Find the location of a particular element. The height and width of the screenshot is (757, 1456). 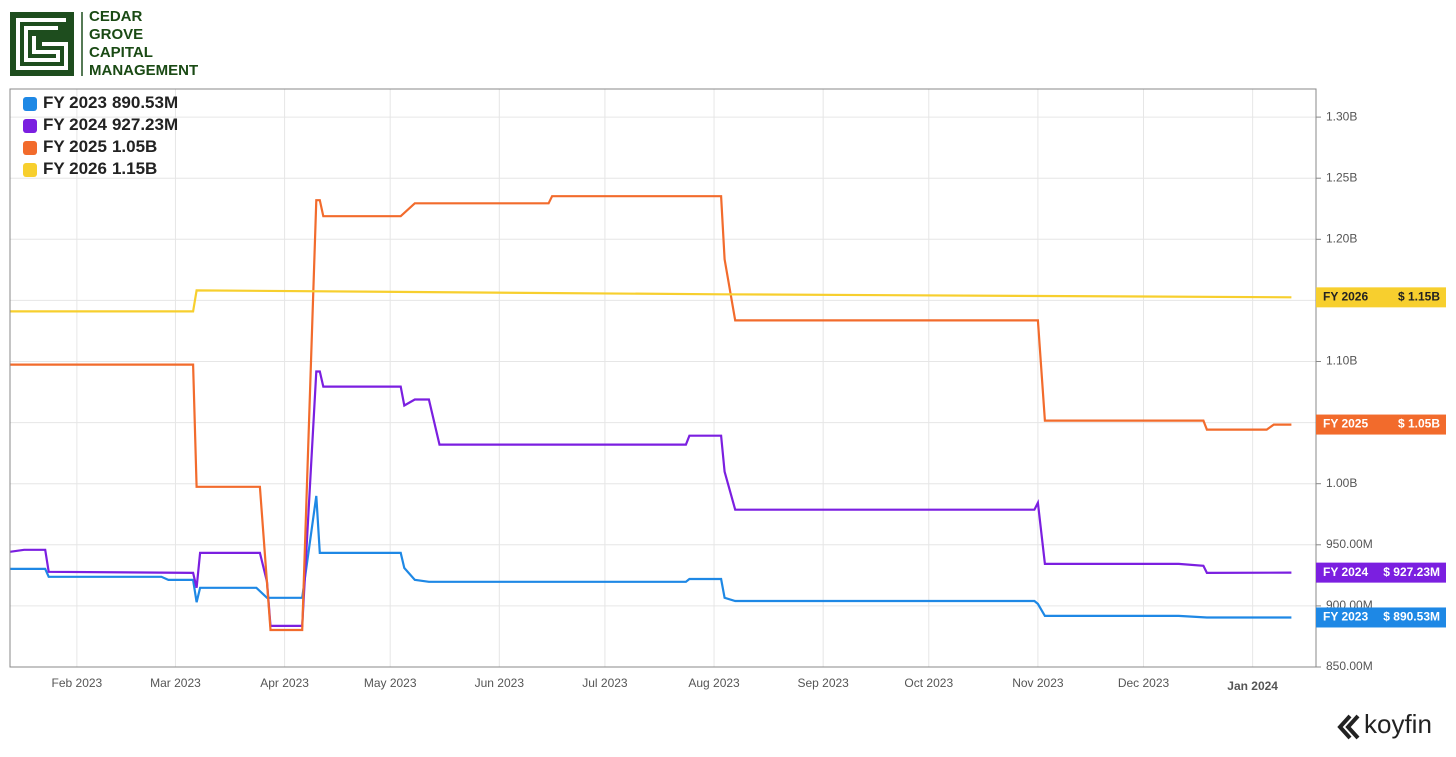

legend-label: FY 2024 927.23M is located at coordinates (110, 124).